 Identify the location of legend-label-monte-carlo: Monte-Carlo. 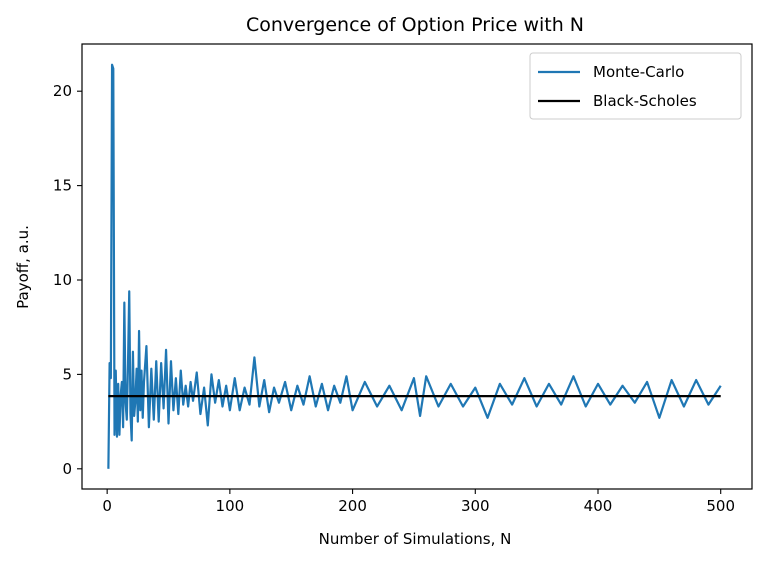
(638, 72).